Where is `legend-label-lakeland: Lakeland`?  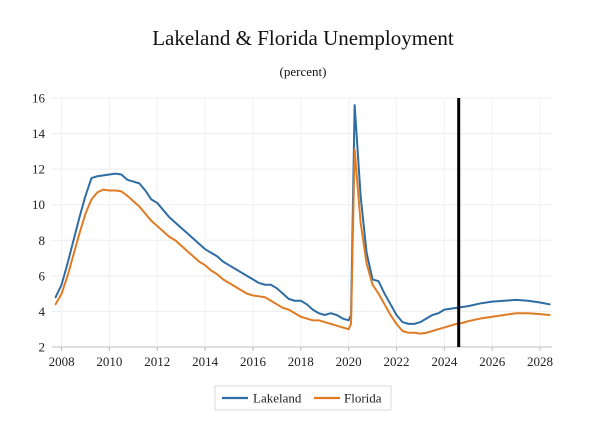 legend-label-lakeland: Lakeland is located at coordinates (277, 398).